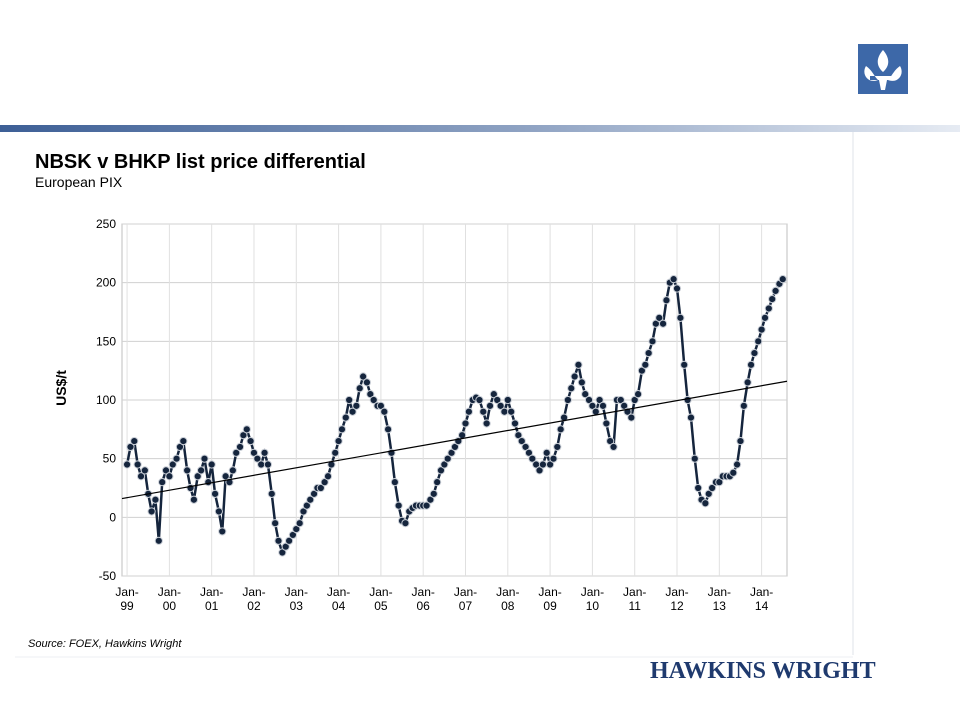 The image size is (960, 720). What do you see at coordinates (296, 599) in the screenshot?
I see `x-tick-label: Jan-03` at bounding box center [296, 599].